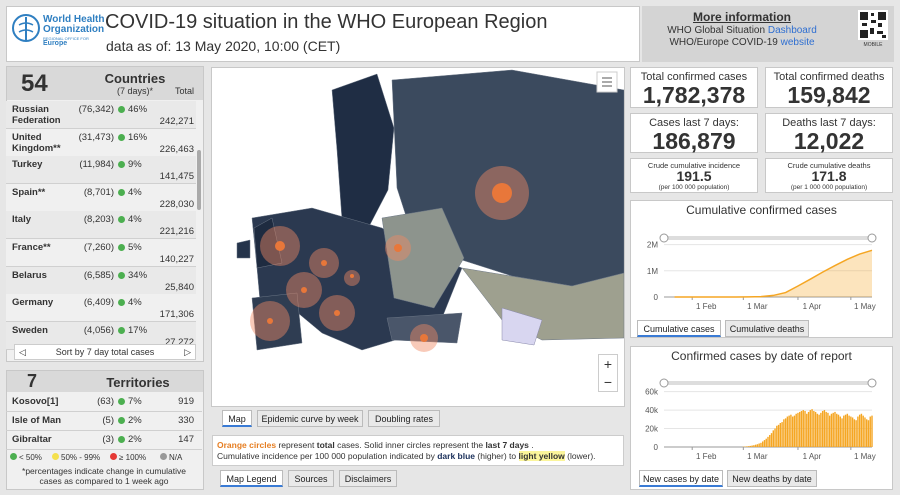 This screenshot has height=495, width=900. Describe the element at coordinates (74, 29) in the screenshot. I see `logo-line: Organization` at that location.